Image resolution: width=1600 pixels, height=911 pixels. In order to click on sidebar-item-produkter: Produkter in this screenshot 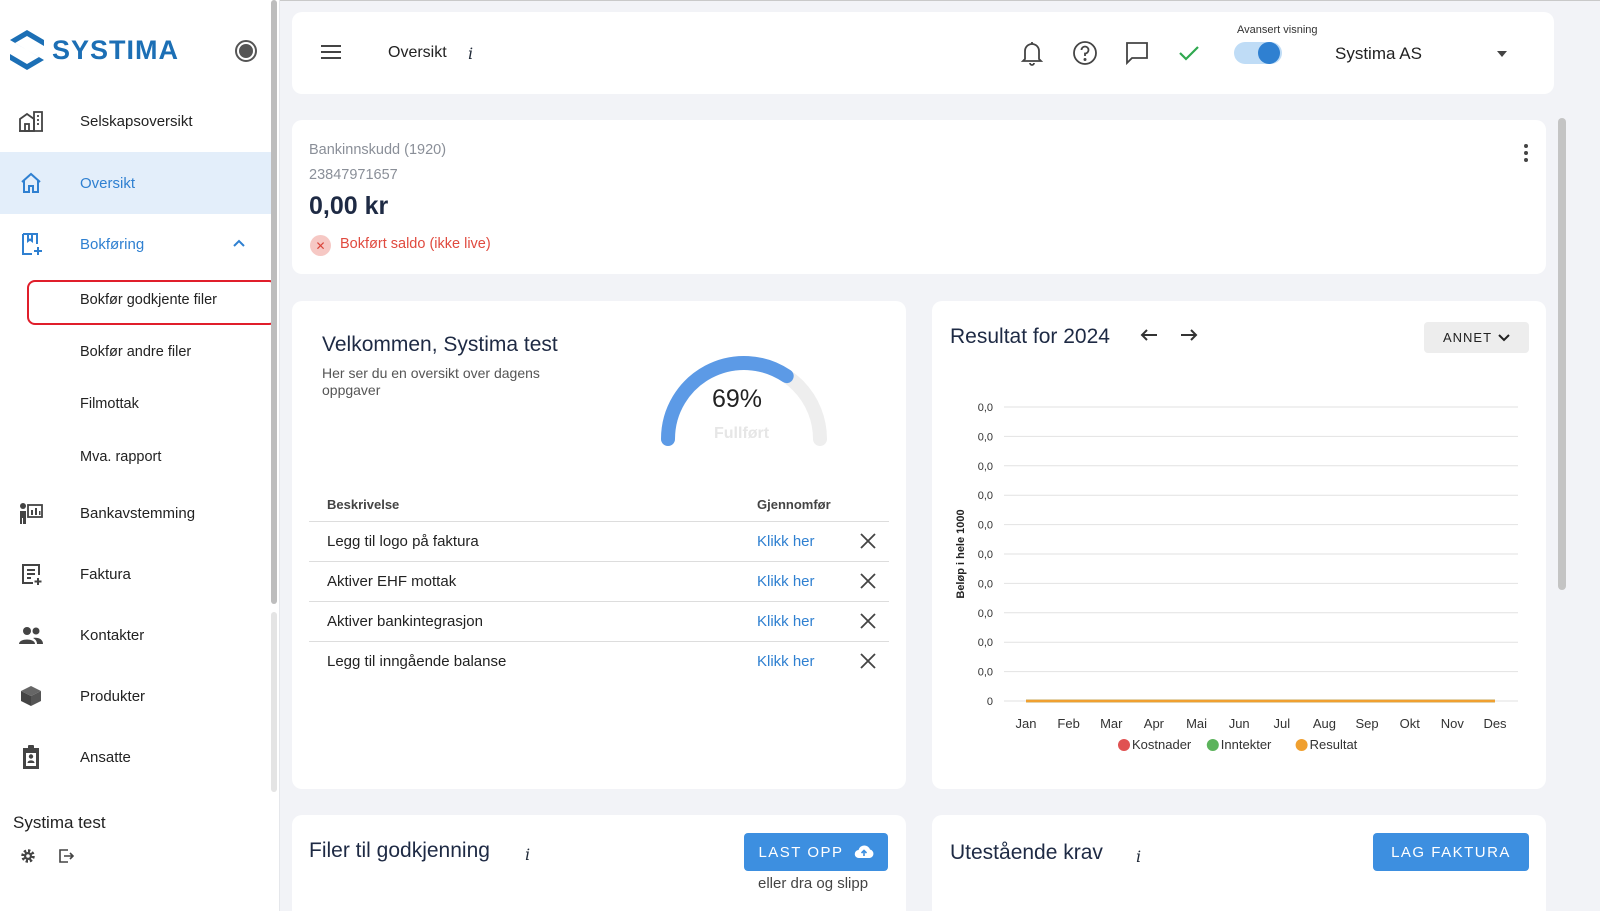, I will do `click(138, 696)`.